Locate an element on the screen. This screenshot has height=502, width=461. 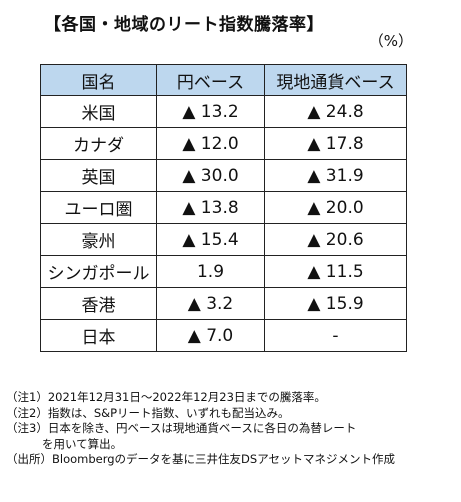
unit-label: （%） is located at coordinates (390, 41).